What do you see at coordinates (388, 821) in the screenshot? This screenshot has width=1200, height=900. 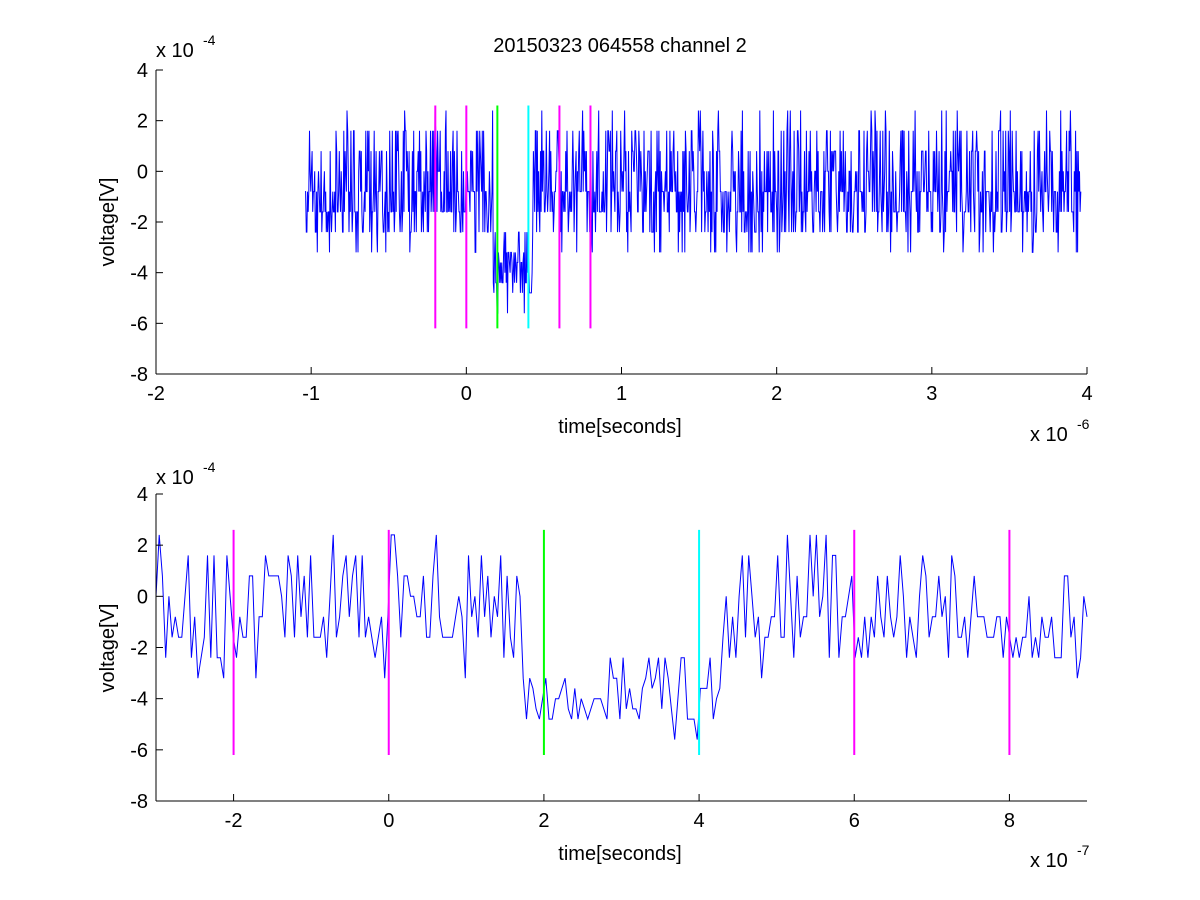 I see `bottom-x-tick-label-1: 0` at bounding box center [388, 821].